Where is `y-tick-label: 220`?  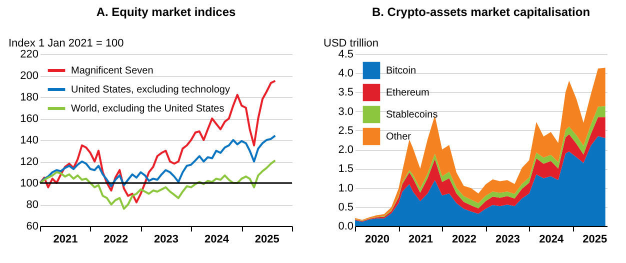
y-tick-label: 220 is located at coordinates (29, 54).